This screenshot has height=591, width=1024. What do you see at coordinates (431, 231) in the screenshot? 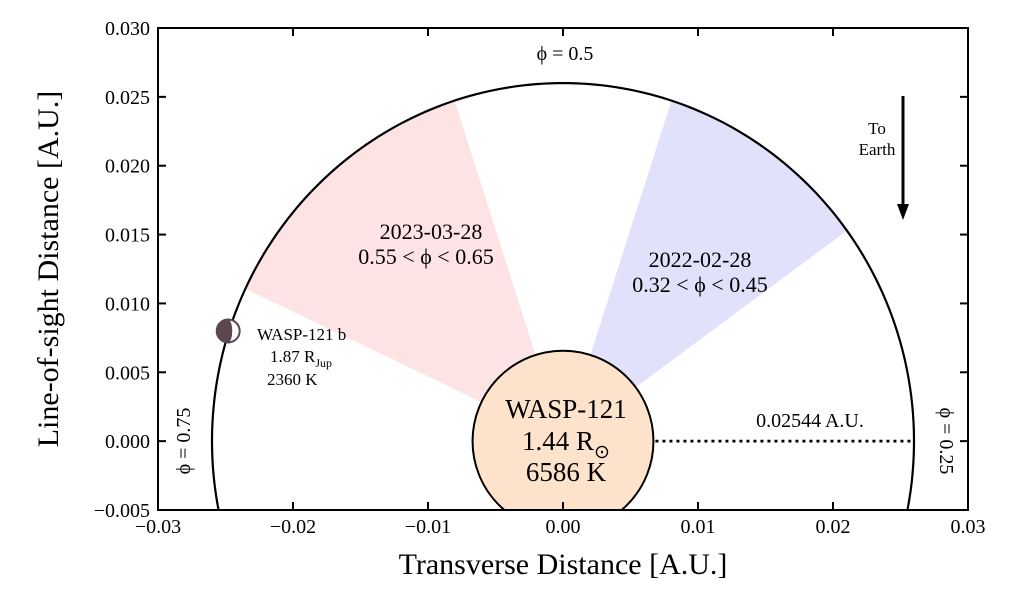
I see `wedge-date-2023: 2023-03-28` at bounding box center [431, 231].